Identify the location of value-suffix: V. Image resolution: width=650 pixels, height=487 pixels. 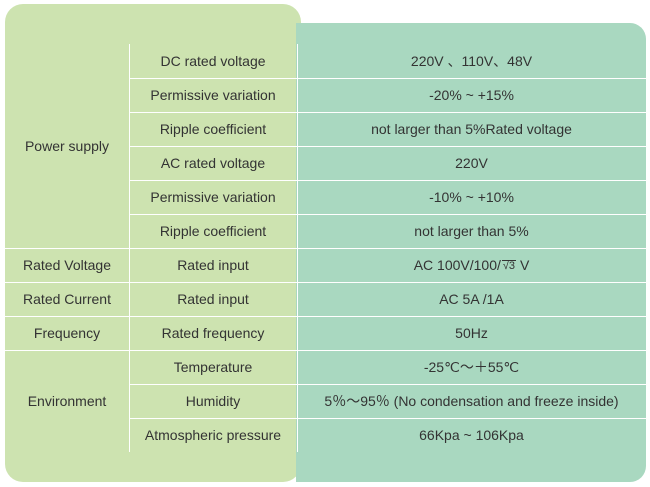
(524, 265).